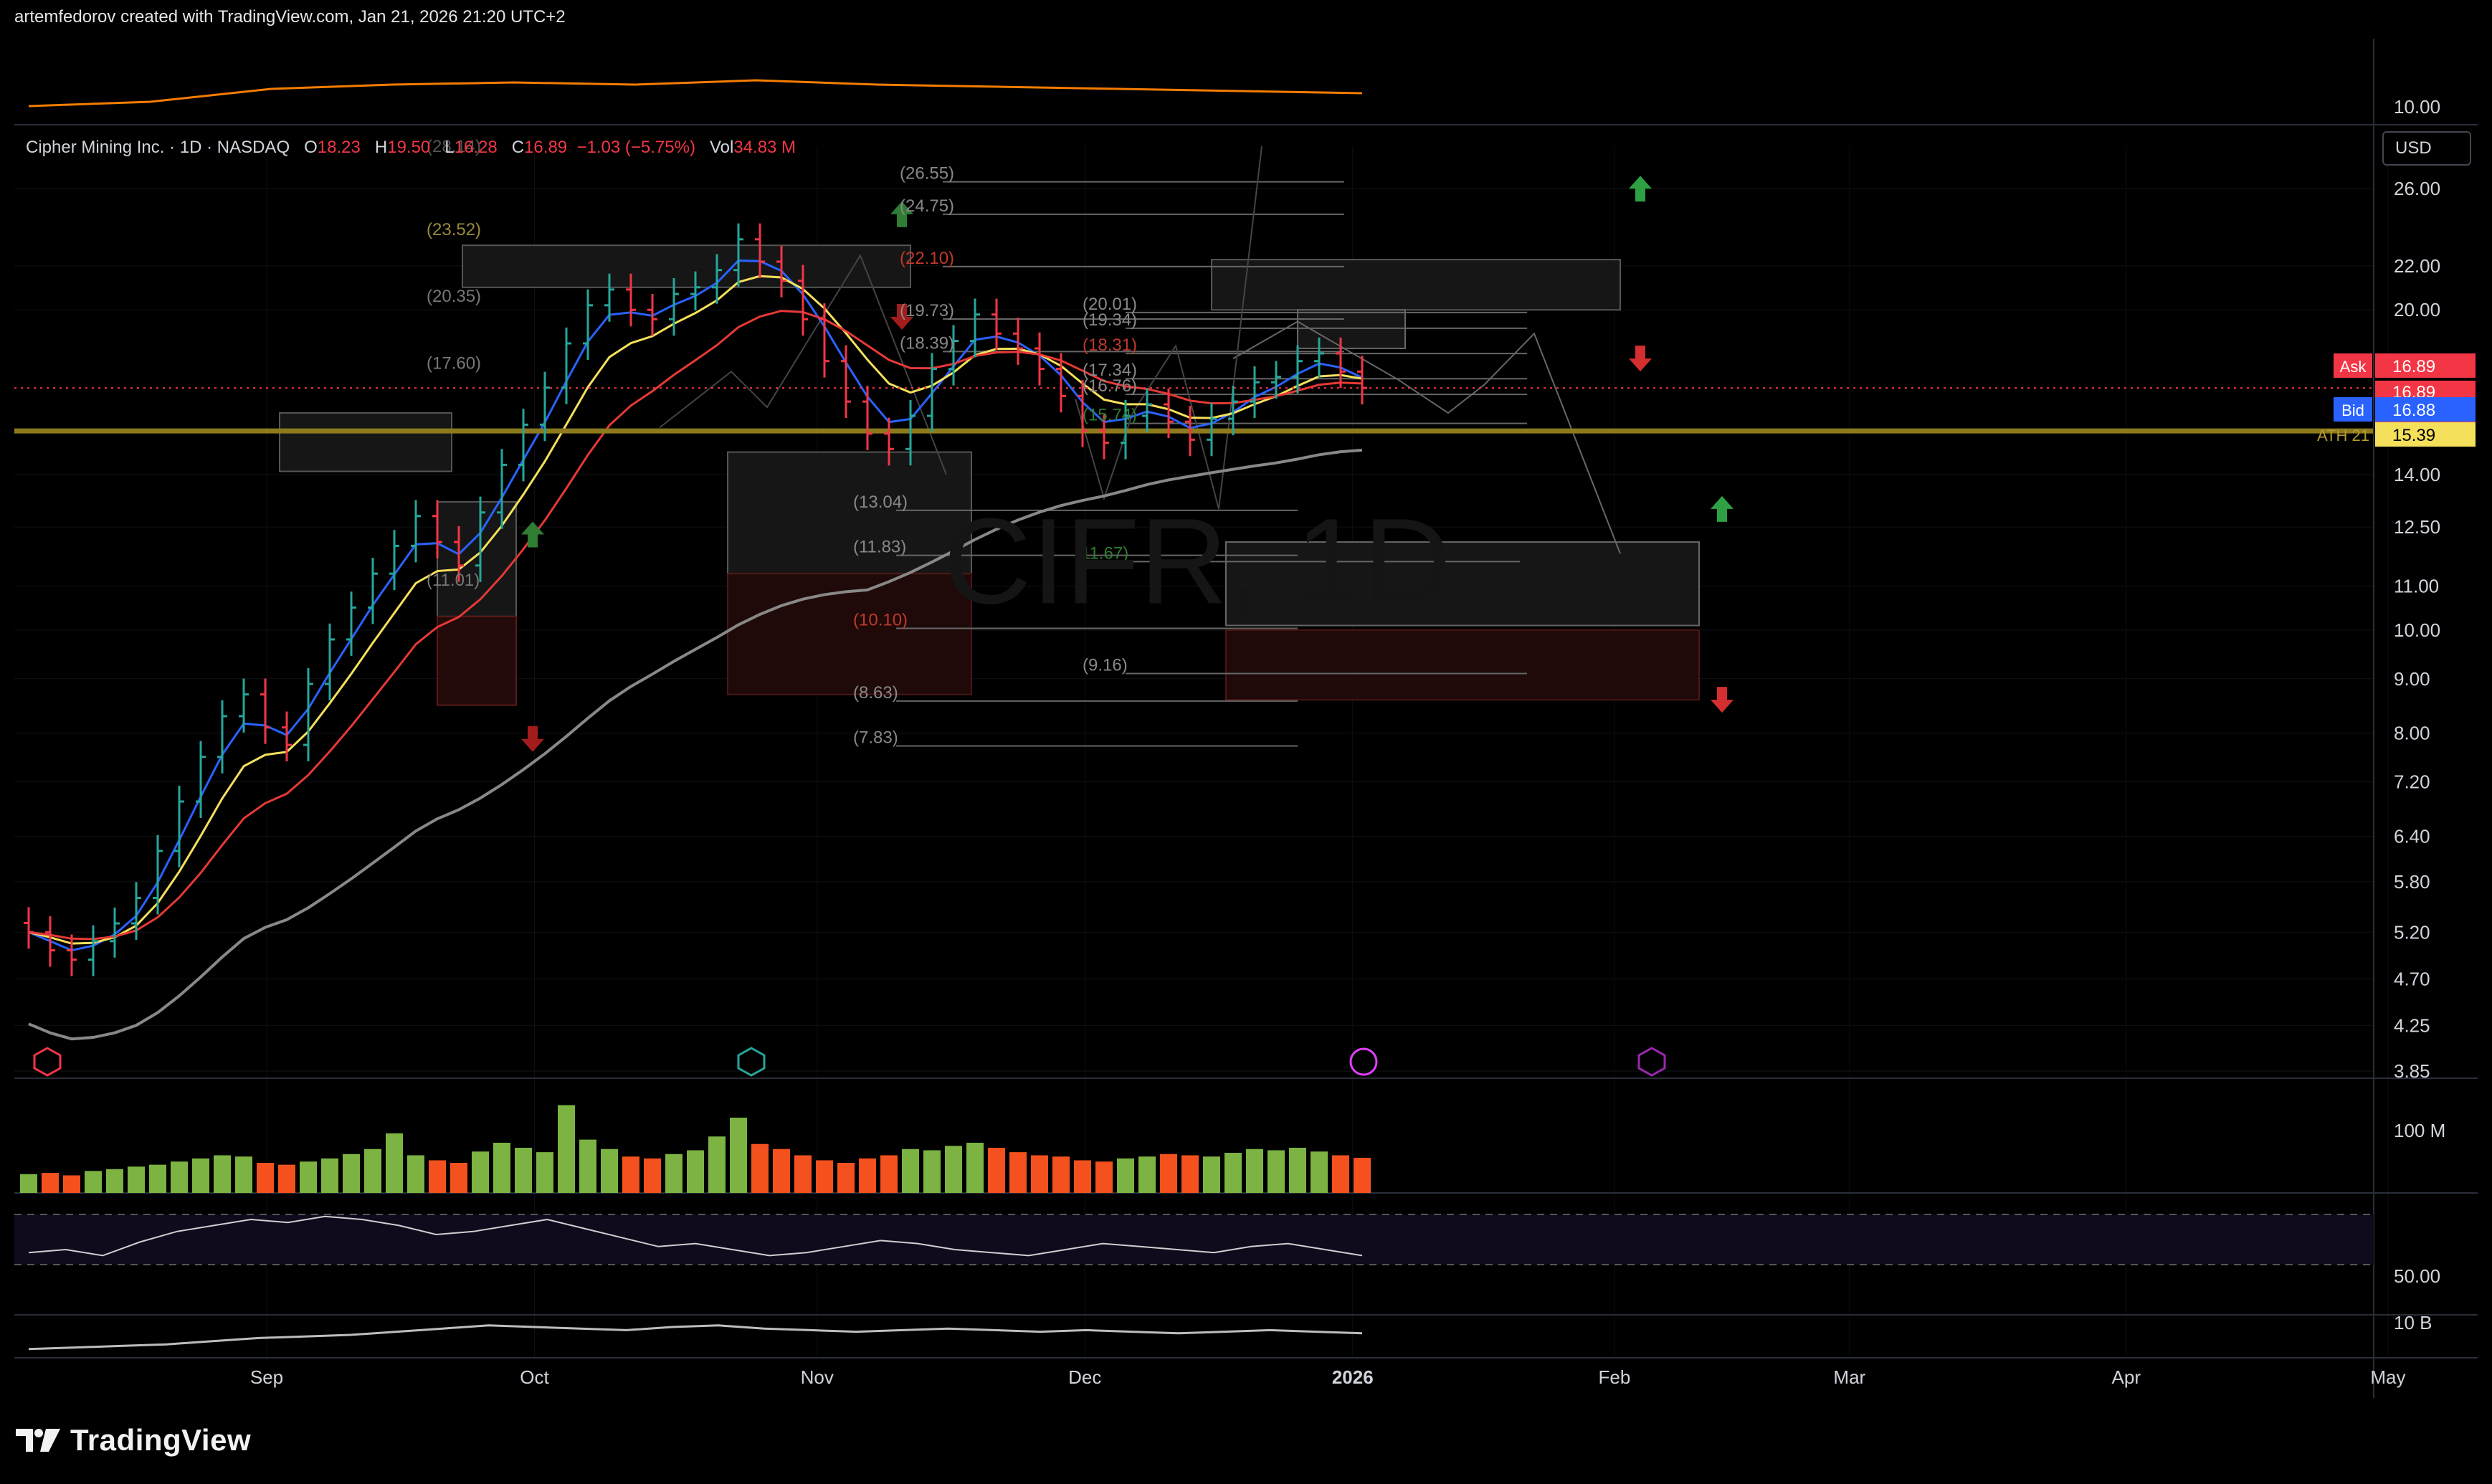 This screenshot has height=1484, width=2492. Describe the element at coordinates (1197, 561) in the screenshot. I see `symbol-watermark: CIFR, 1D` at that location.